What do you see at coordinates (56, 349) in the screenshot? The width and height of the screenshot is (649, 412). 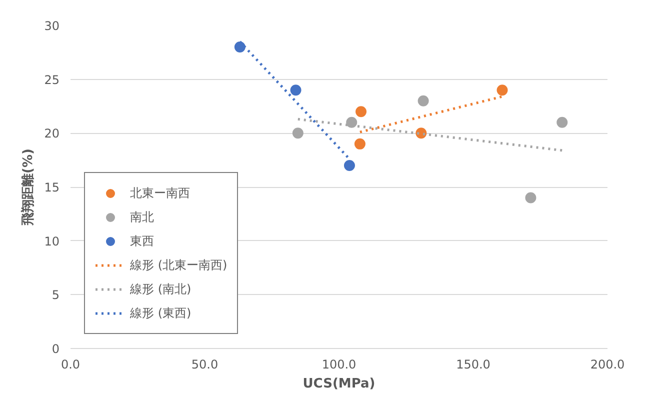 I see `y-tick-label: 0` at bounding box center [56, 349].